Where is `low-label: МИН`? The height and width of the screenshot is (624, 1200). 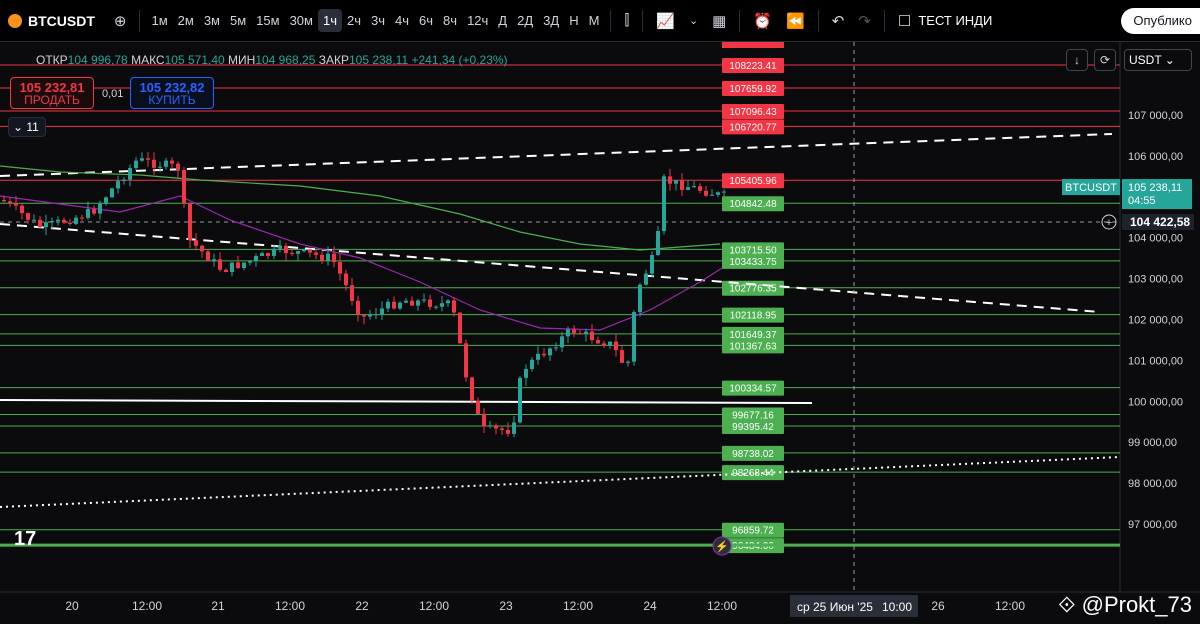 low-label: МИН is located at coordinates (242, 60).